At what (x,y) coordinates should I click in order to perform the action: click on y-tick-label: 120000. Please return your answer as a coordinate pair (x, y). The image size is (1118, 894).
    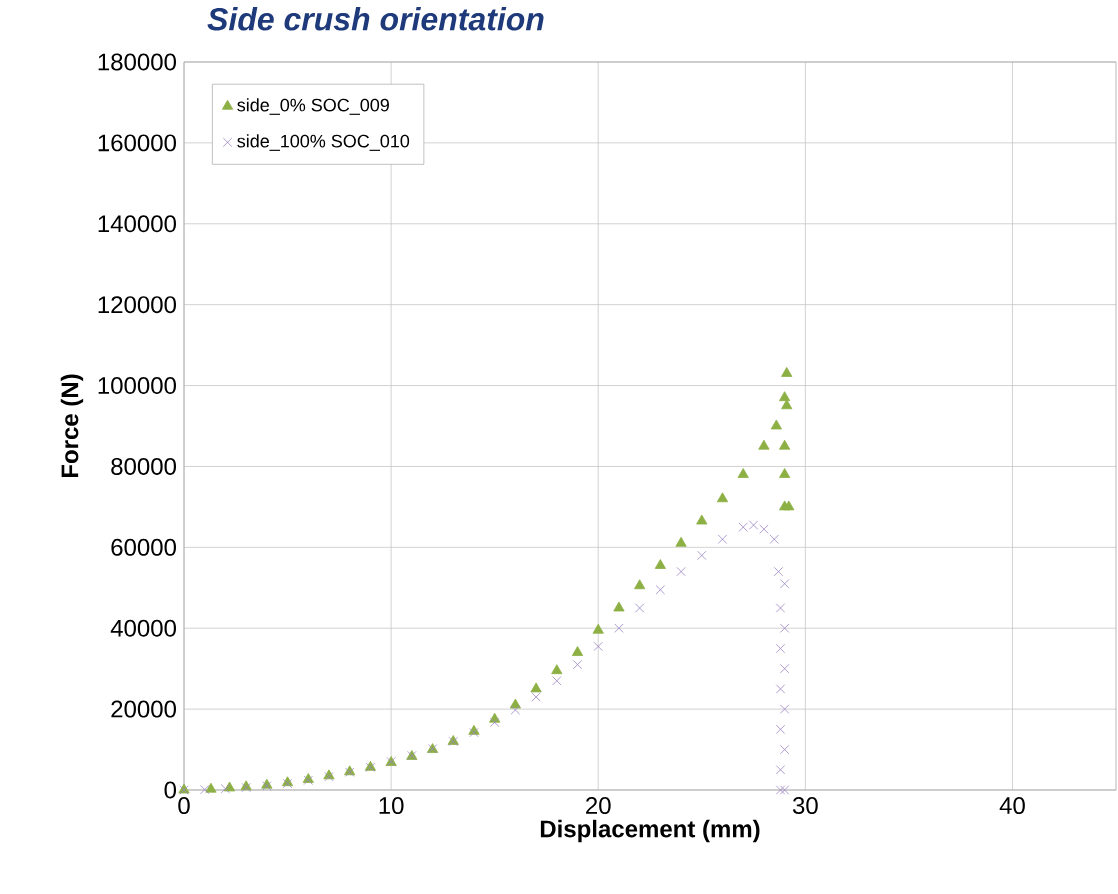
    Looking at the image, I should click on (137, 305).